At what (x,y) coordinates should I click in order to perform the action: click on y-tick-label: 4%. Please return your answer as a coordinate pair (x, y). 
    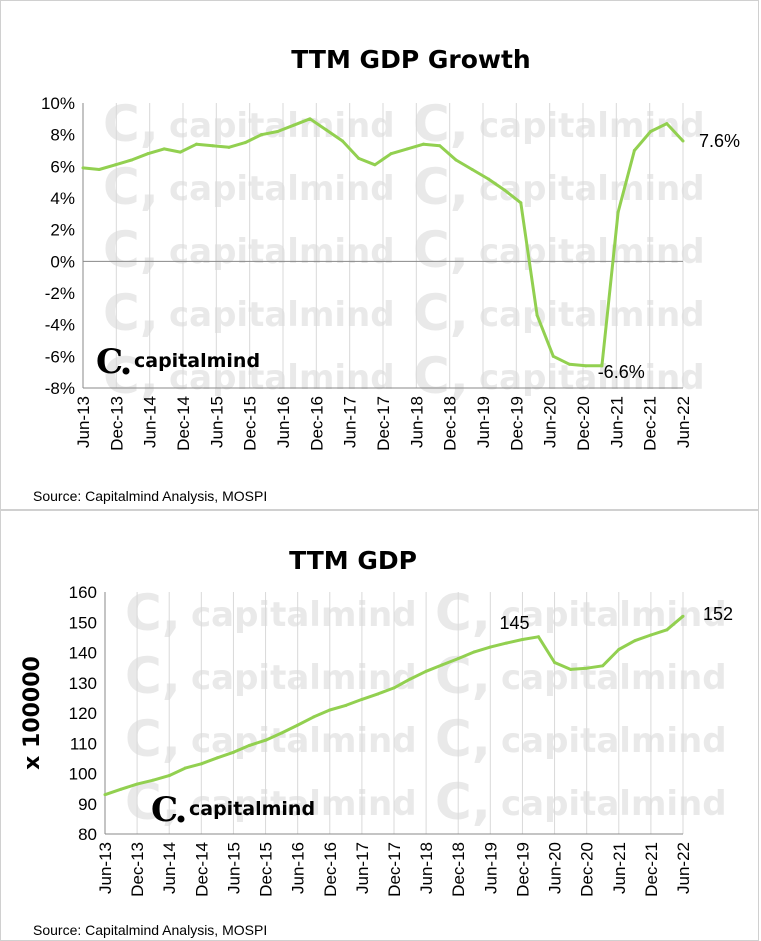
    Looking at the image, I should click on (62, 198).